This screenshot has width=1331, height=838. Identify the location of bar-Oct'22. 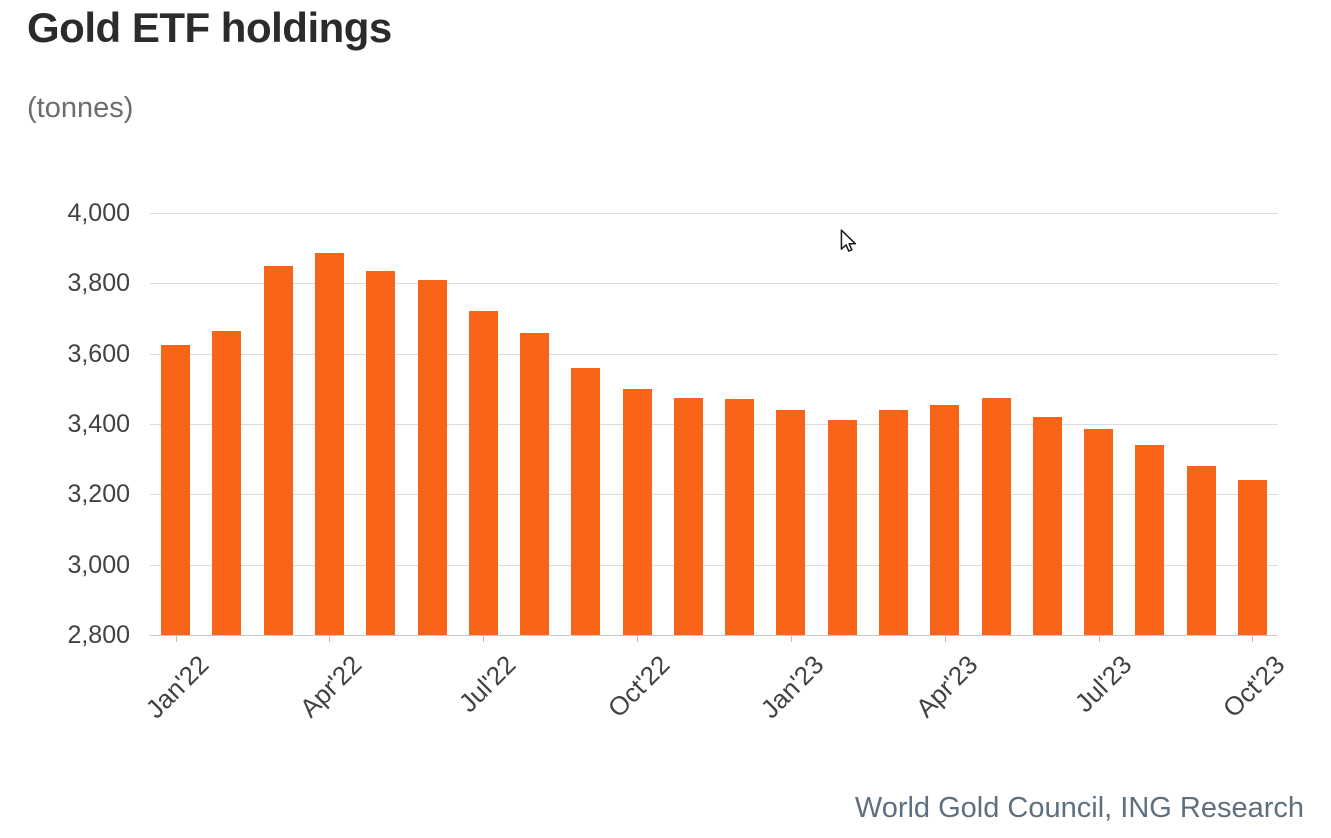
(637, 512).